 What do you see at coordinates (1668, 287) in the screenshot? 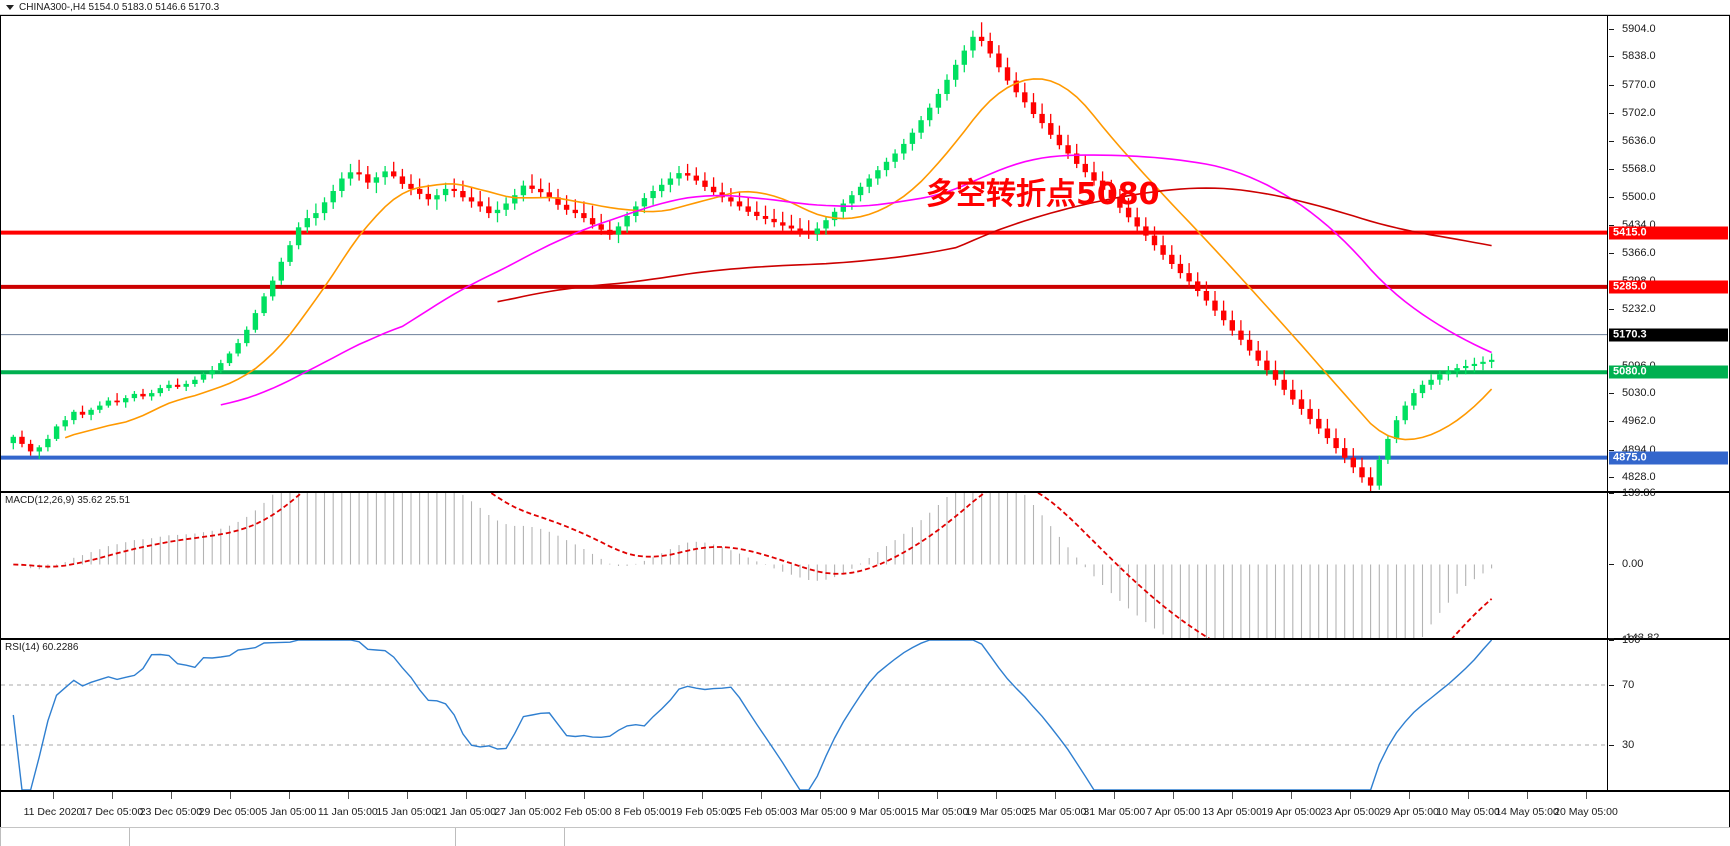
I see `price-tag: 5285.0` at bounding box center [1668, 287].